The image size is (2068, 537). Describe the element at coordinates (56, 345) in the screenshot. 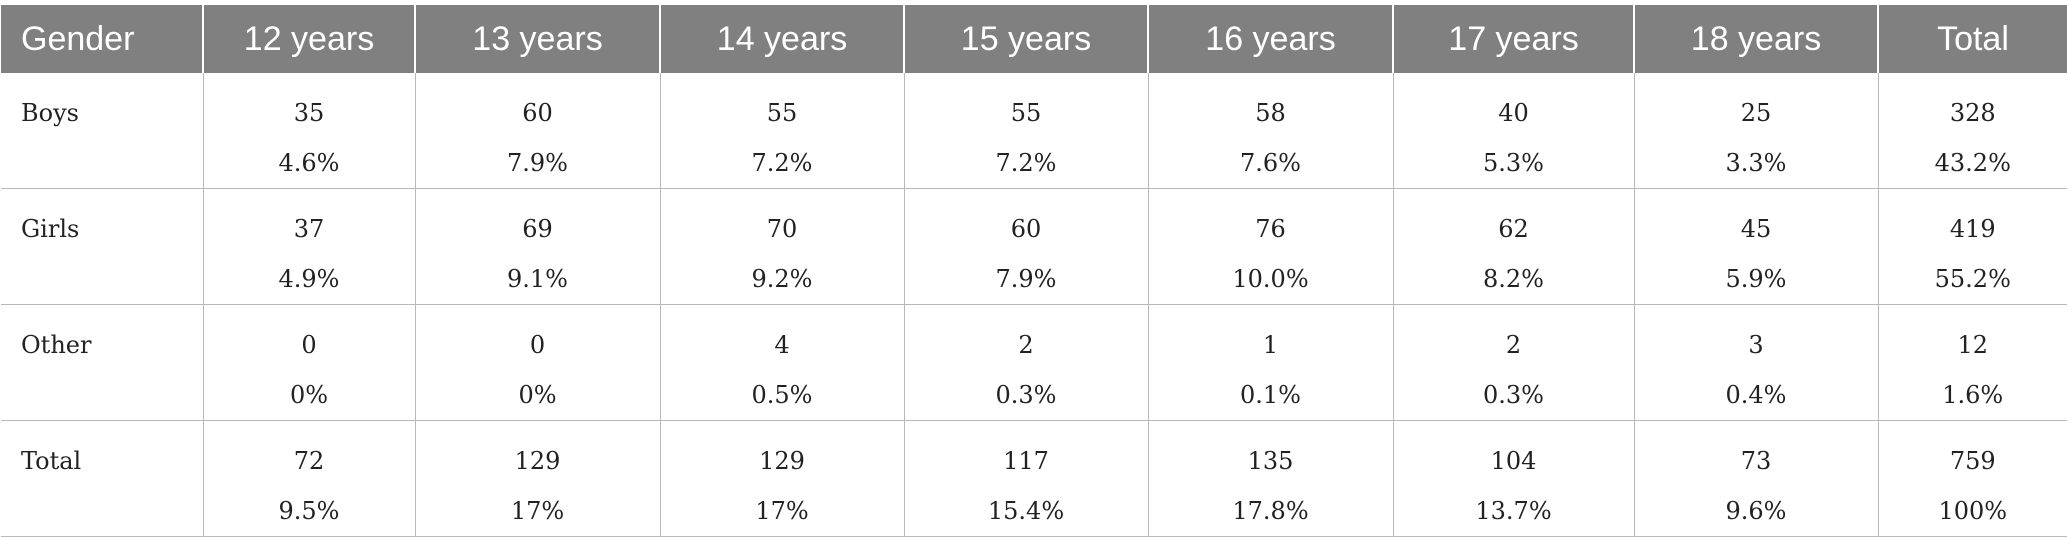

I see `row-label-text: Other` at that location.